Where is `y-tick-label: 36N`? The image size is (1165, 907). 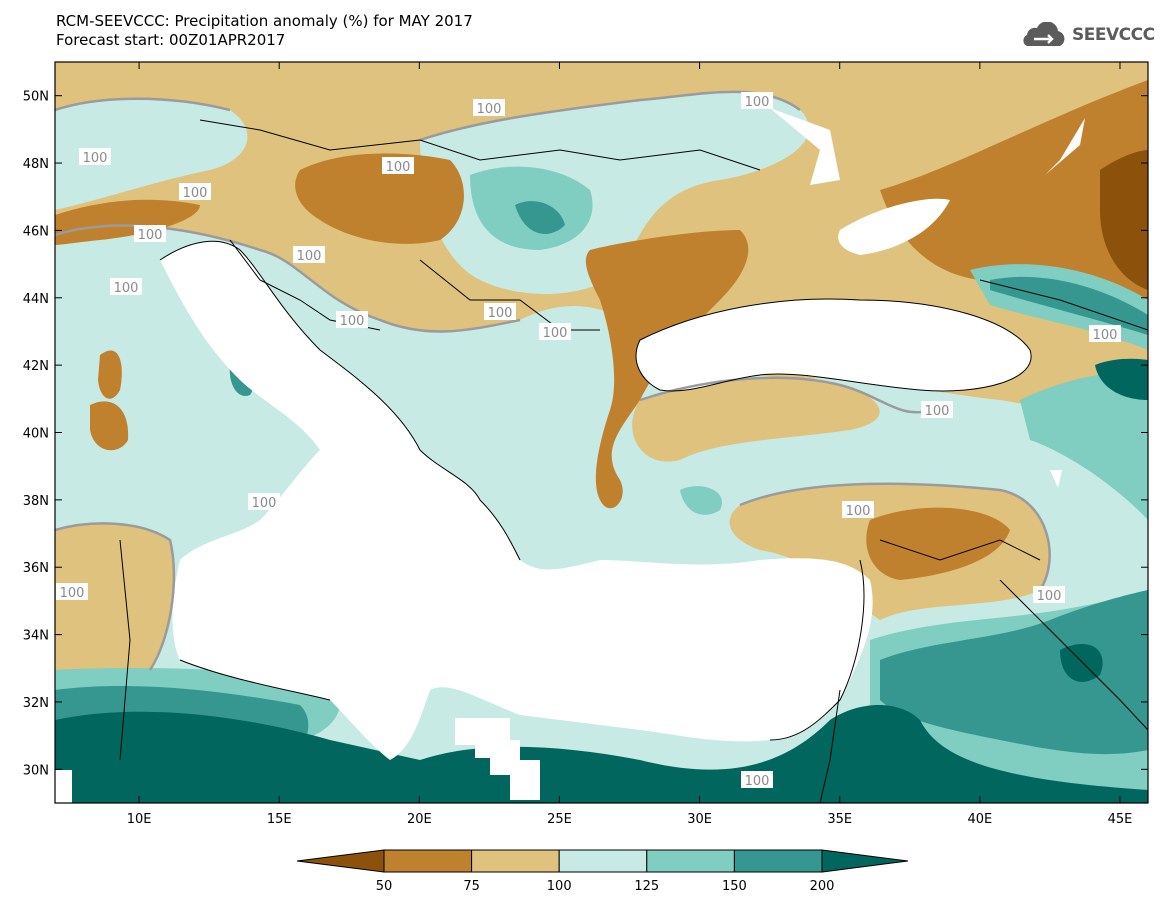 y-tick-label: 36N is located at coordinates (36, 568).